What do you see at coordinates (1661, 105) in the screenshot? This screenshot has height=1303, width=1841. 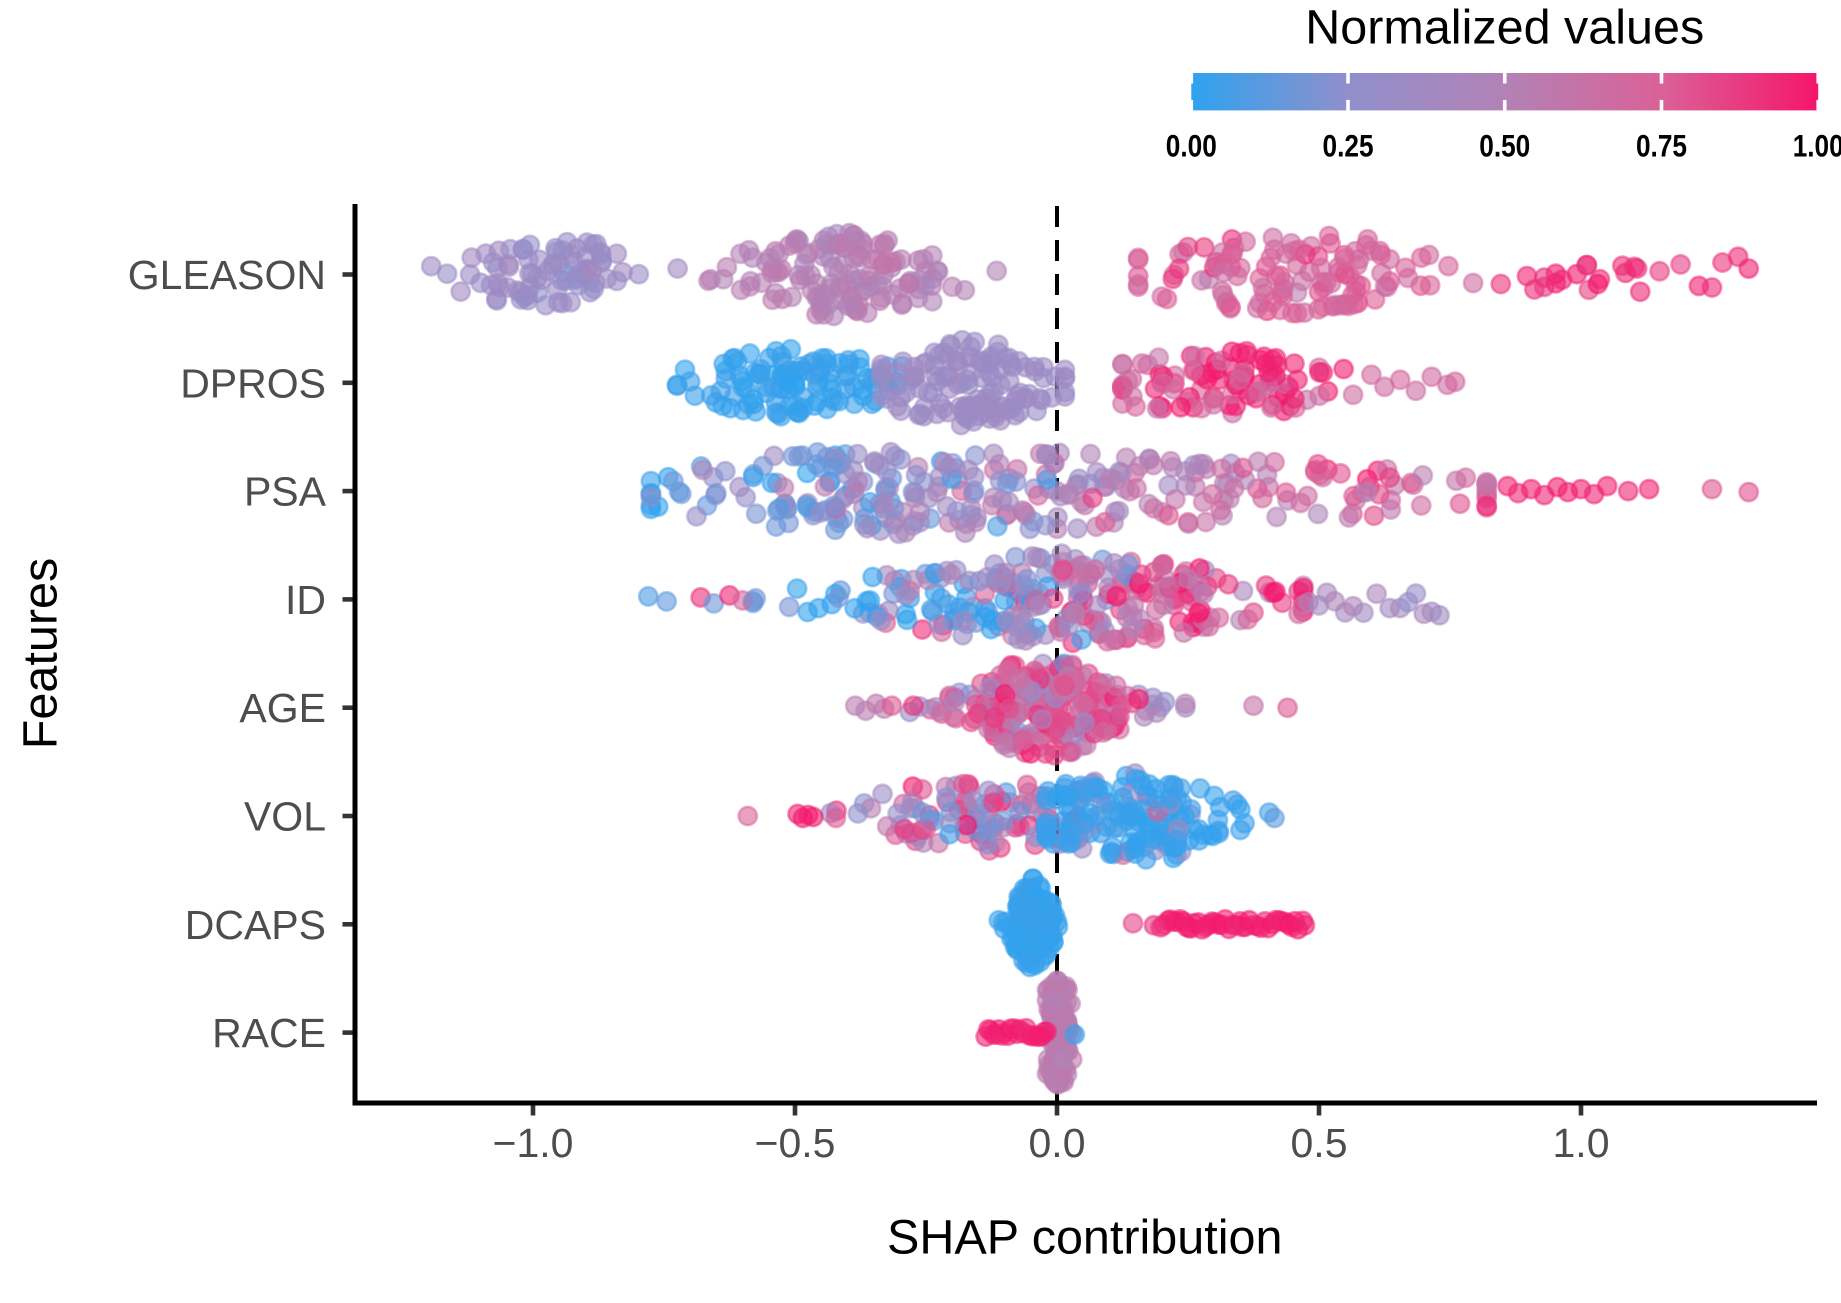 I see `legend-notch-bottom` at bounding box center [1661, 105].